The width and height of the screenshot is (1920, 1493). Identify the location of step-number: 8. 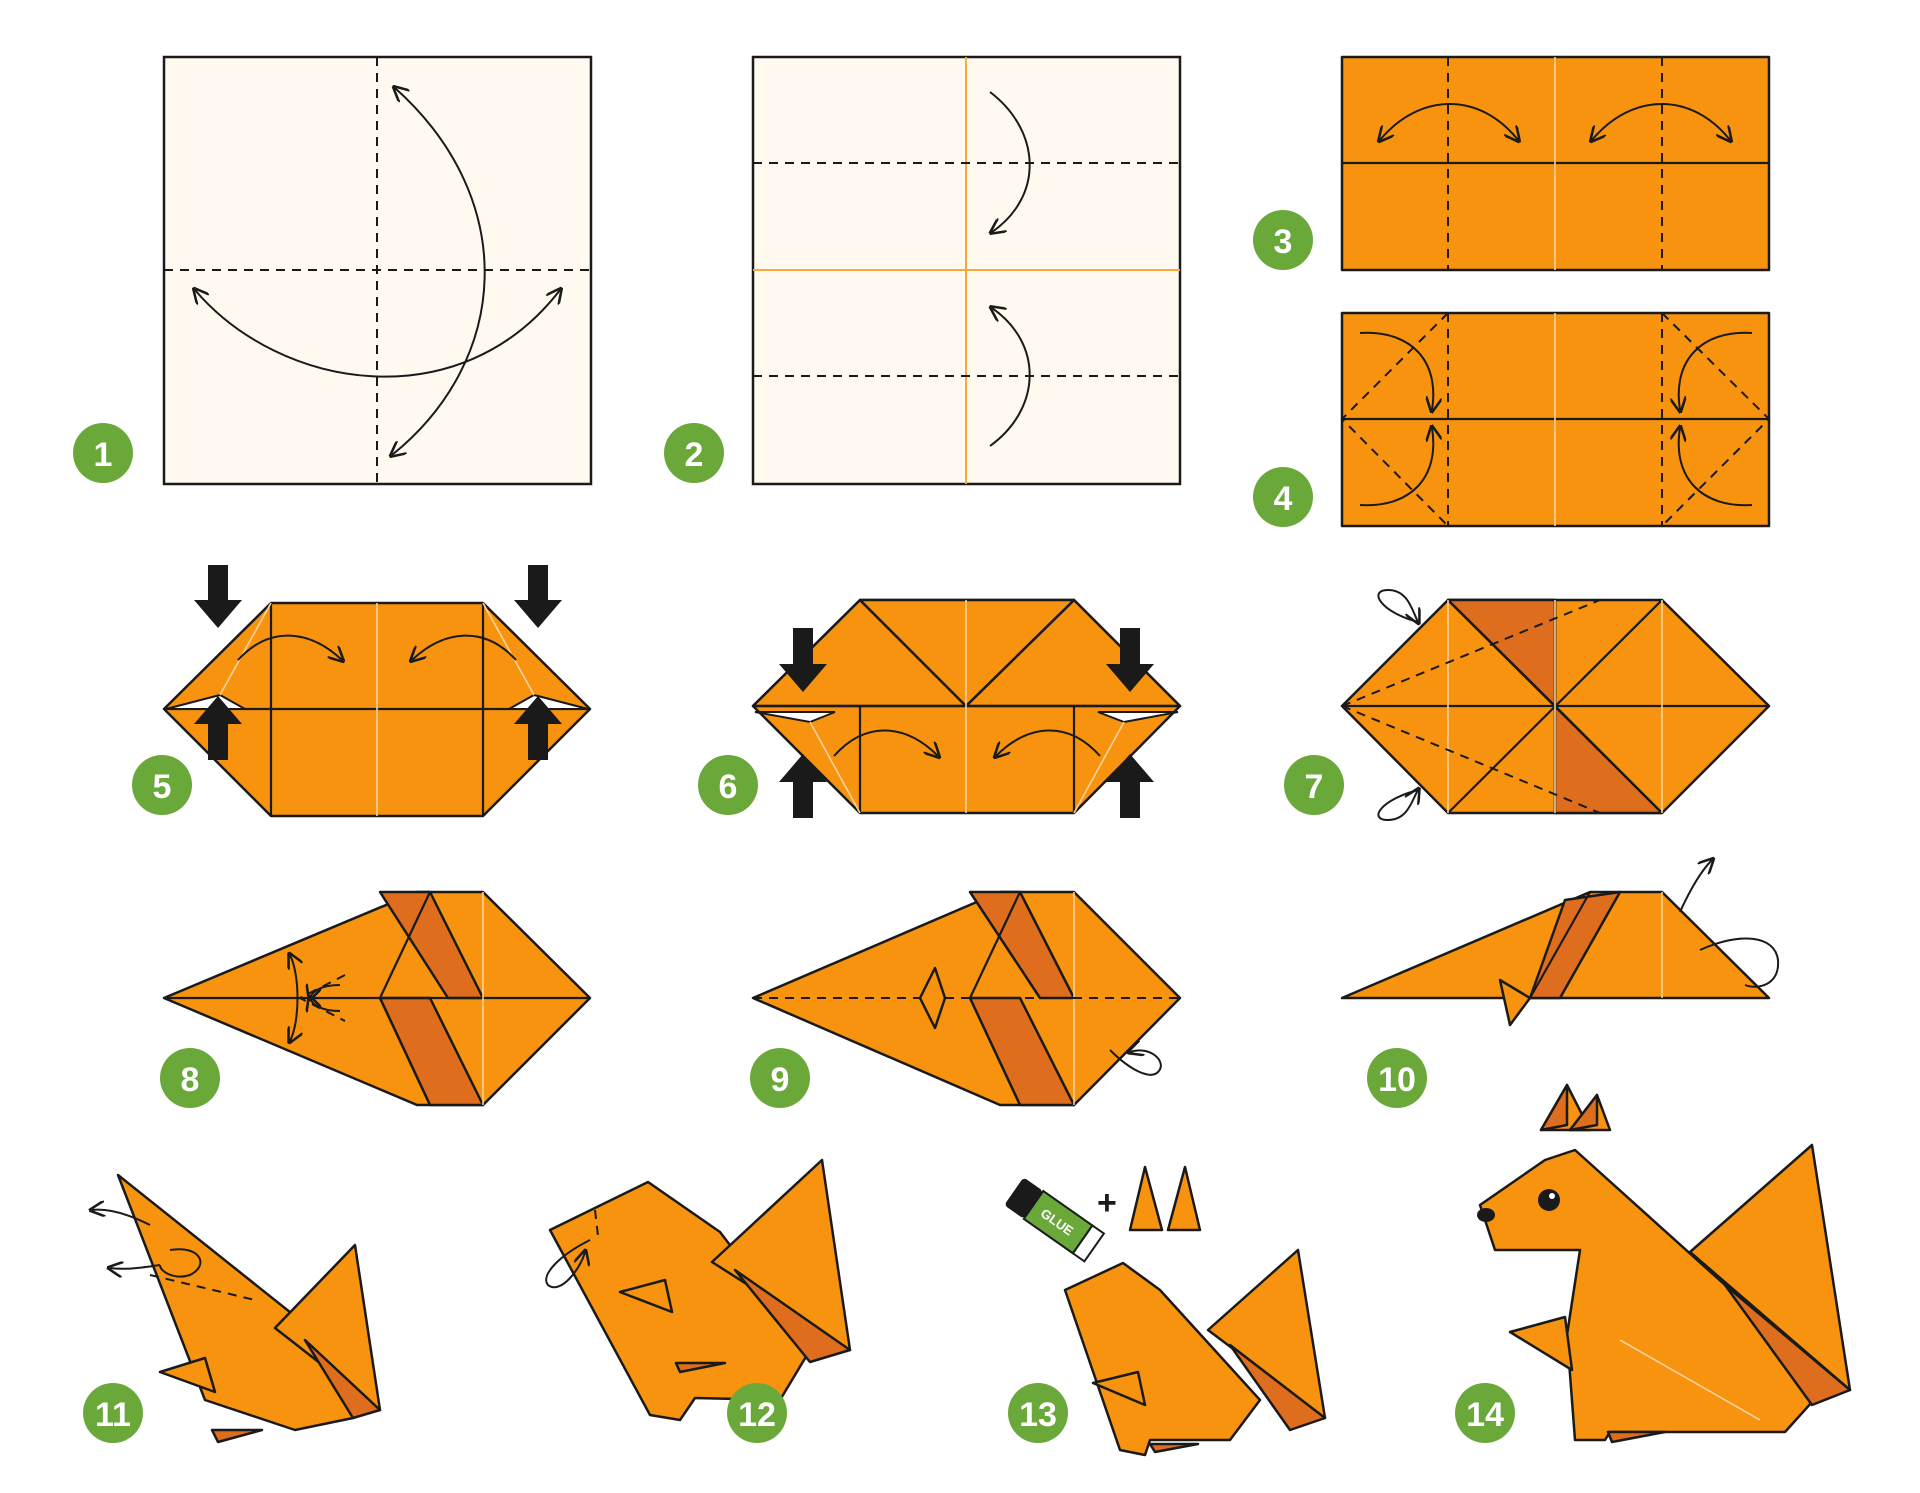
(190, 1080).